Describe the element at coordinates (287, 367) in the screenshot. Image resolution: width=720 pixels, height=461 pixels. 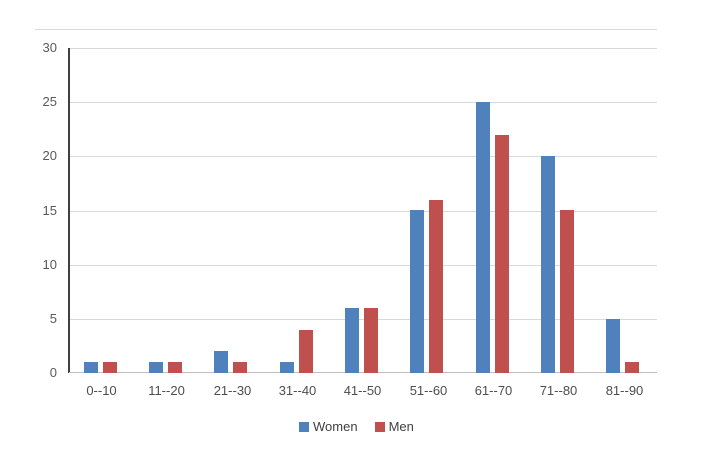
I see `bar-women-31--40` at that location.